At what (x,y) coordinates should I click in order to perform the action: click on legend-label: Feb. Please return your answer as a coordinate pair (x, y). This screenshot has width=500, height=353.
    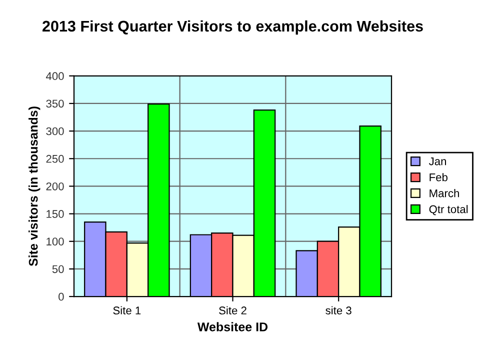
    Looking at the image, I should click on (439, 177).